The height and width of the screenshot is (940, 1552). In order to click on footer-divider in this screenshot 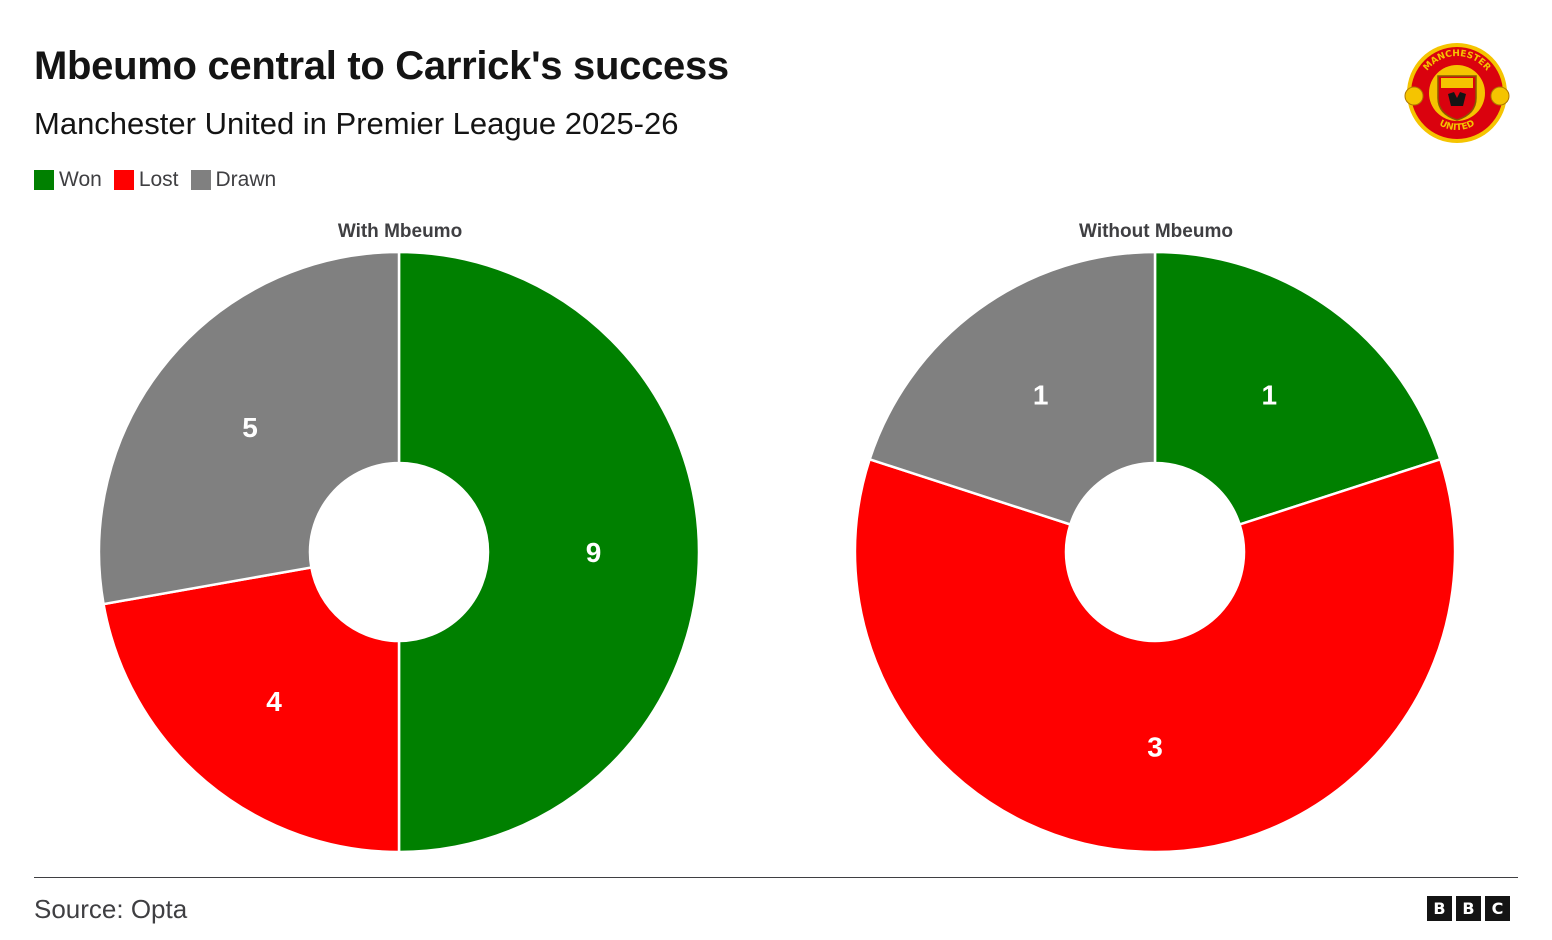, I will do `click(776, 877)`.